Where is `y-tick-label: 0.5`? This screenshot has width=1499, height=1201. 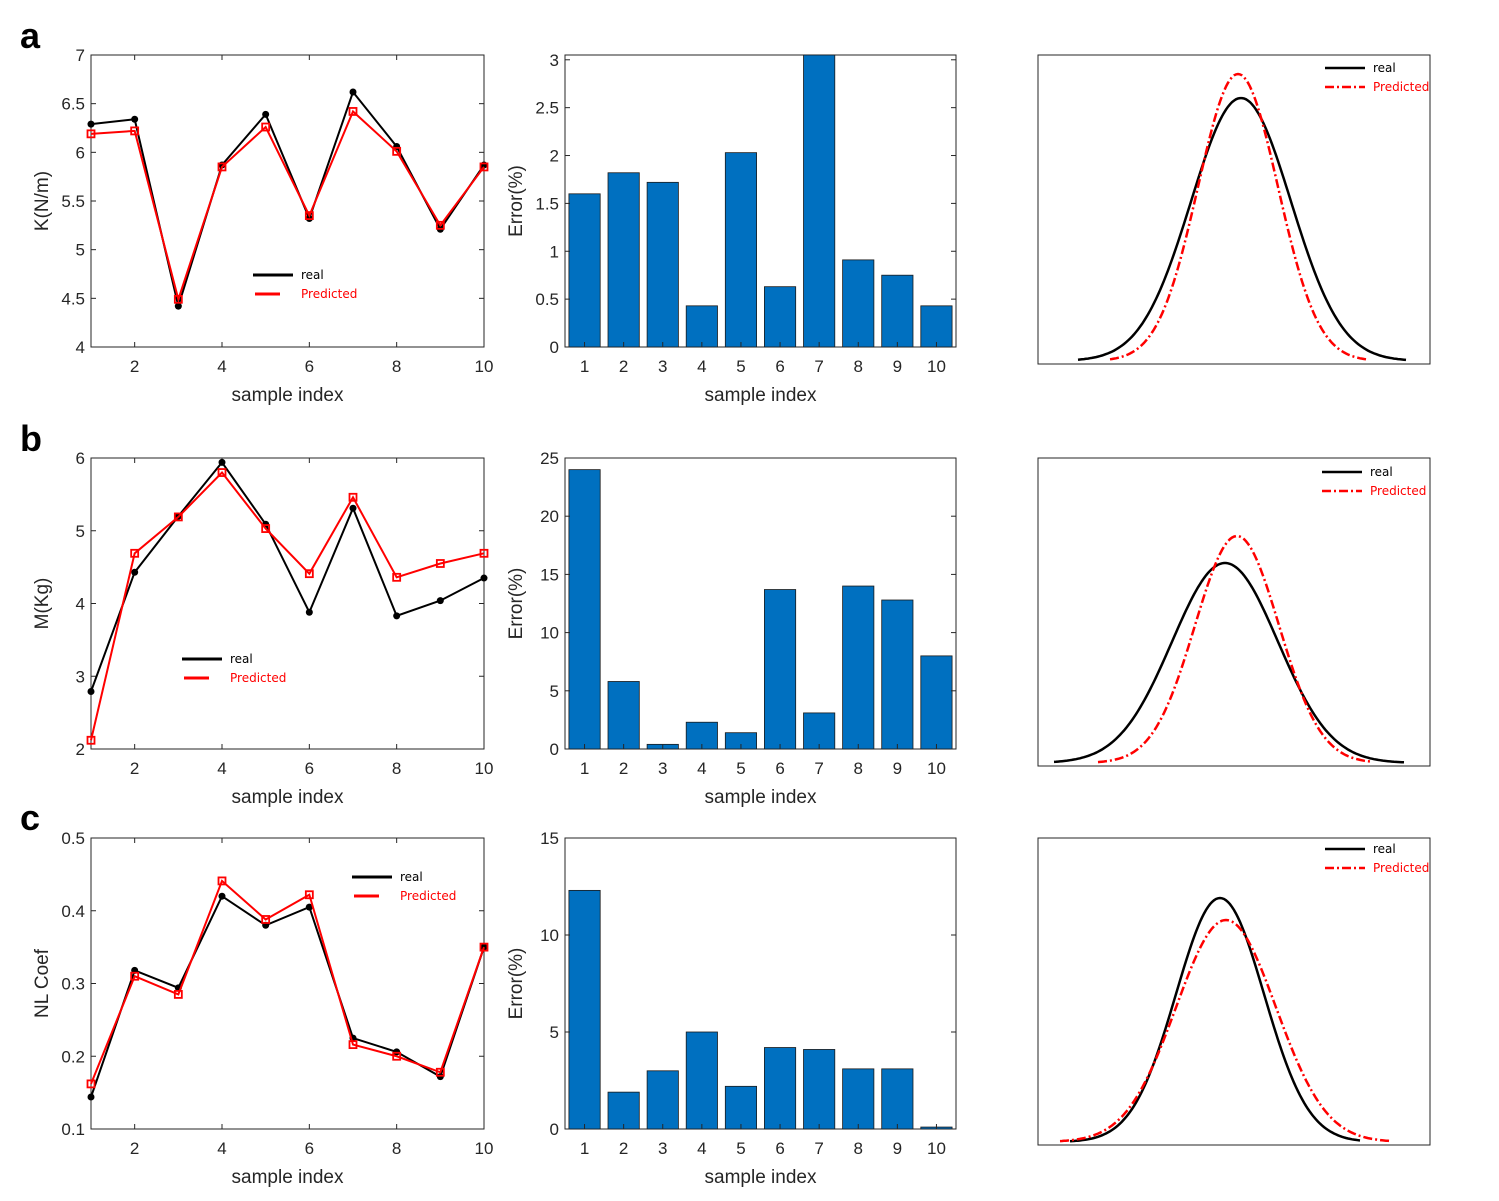
y-tick-label: 0.5 is located at coordinates (73, 838).